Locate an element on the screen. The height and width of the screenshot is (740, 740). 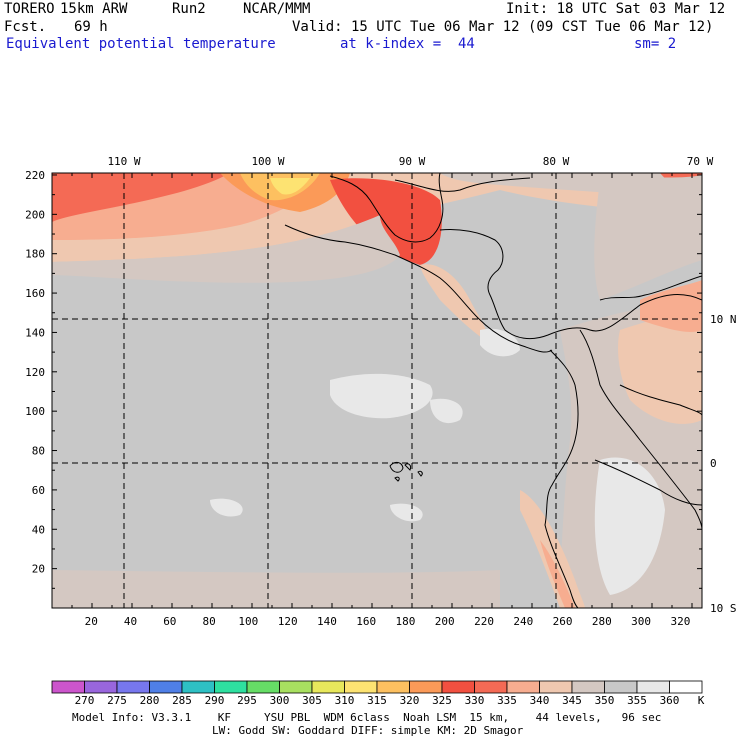
lon-label-110w: 110 W is located at coordinates (123, 161).